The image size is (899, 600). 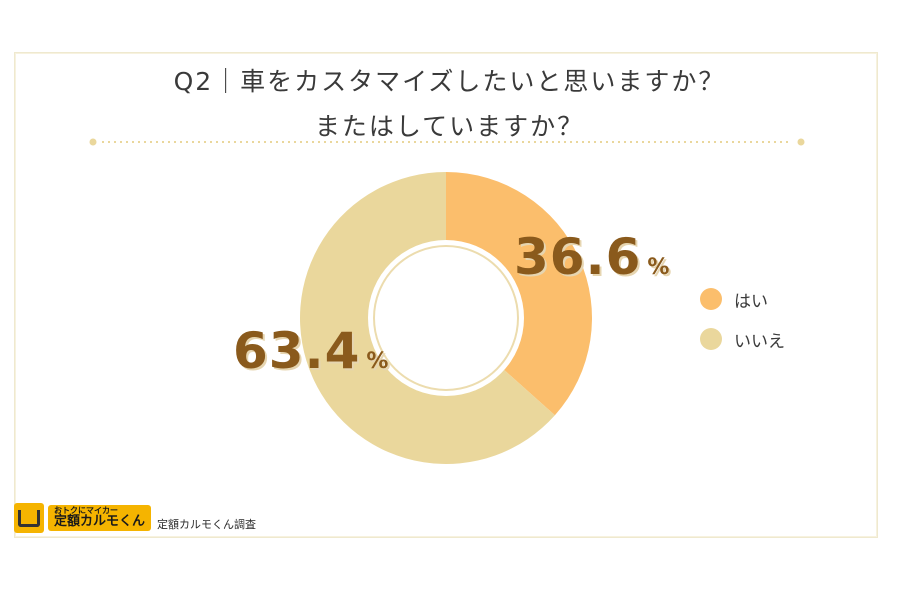 I want to click on data-label-no-value: 63.4, so click(x=297, y=351).